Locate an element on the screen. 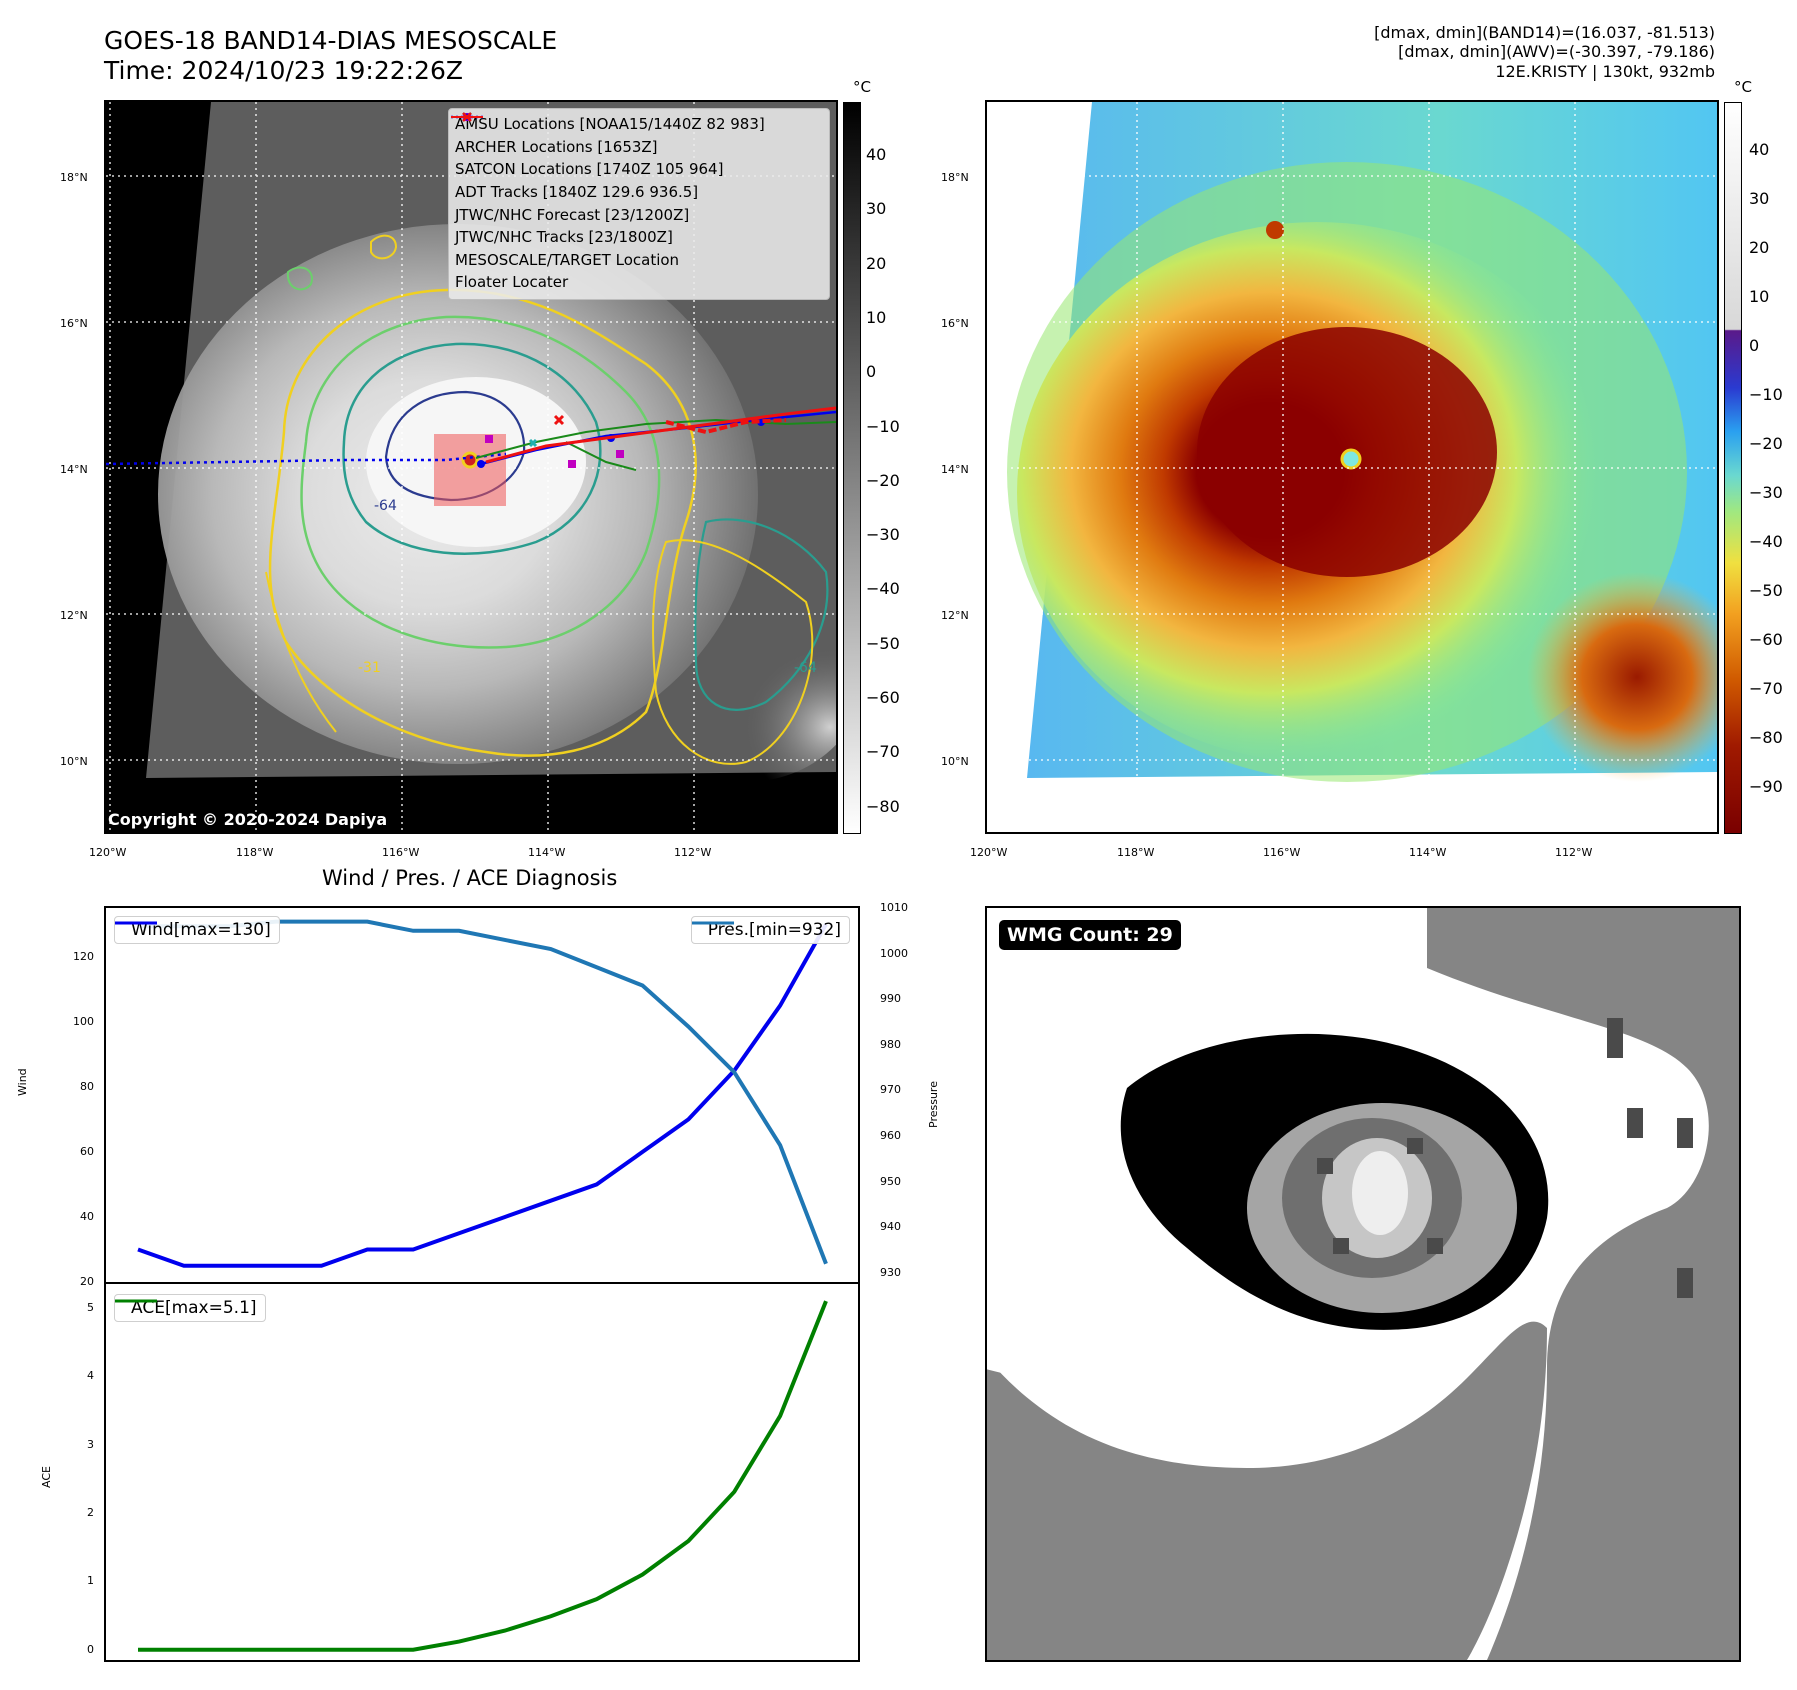 The height and width of the screenshot is (1690, 1797). colorbar-tick-label: −90 is located at coordinates (1766, 786).